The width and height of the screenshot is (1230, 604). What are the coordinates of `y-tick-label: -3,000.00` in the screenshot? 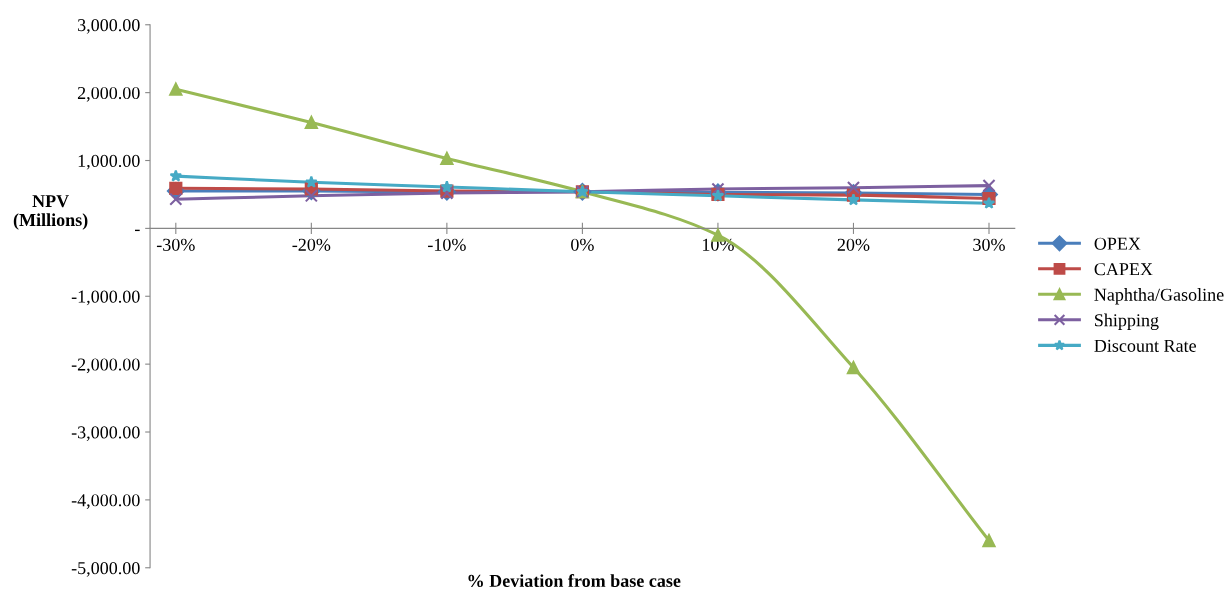 It's located at (105, 434).